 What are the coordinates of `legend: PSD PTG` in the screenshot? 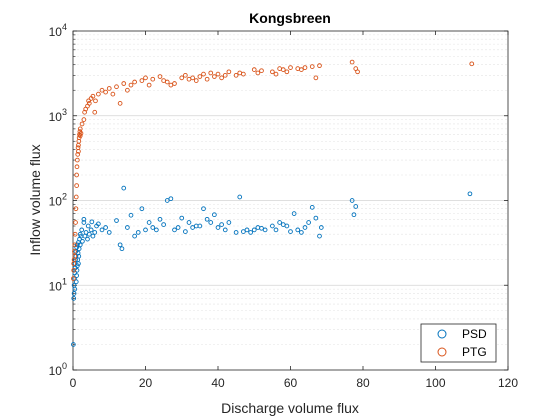 It's located at (458, 343).